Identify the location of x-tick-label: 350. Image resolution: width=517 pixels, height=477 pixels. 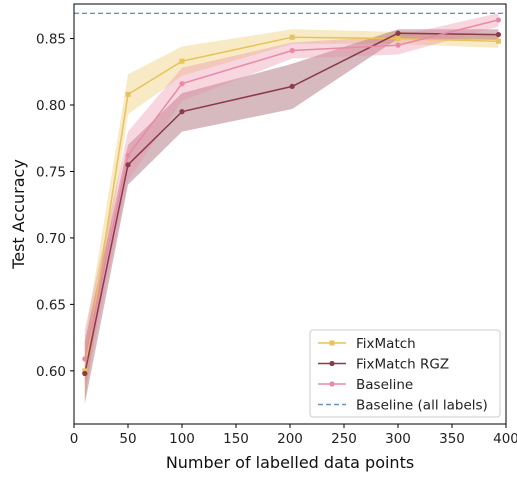
(452, 439).